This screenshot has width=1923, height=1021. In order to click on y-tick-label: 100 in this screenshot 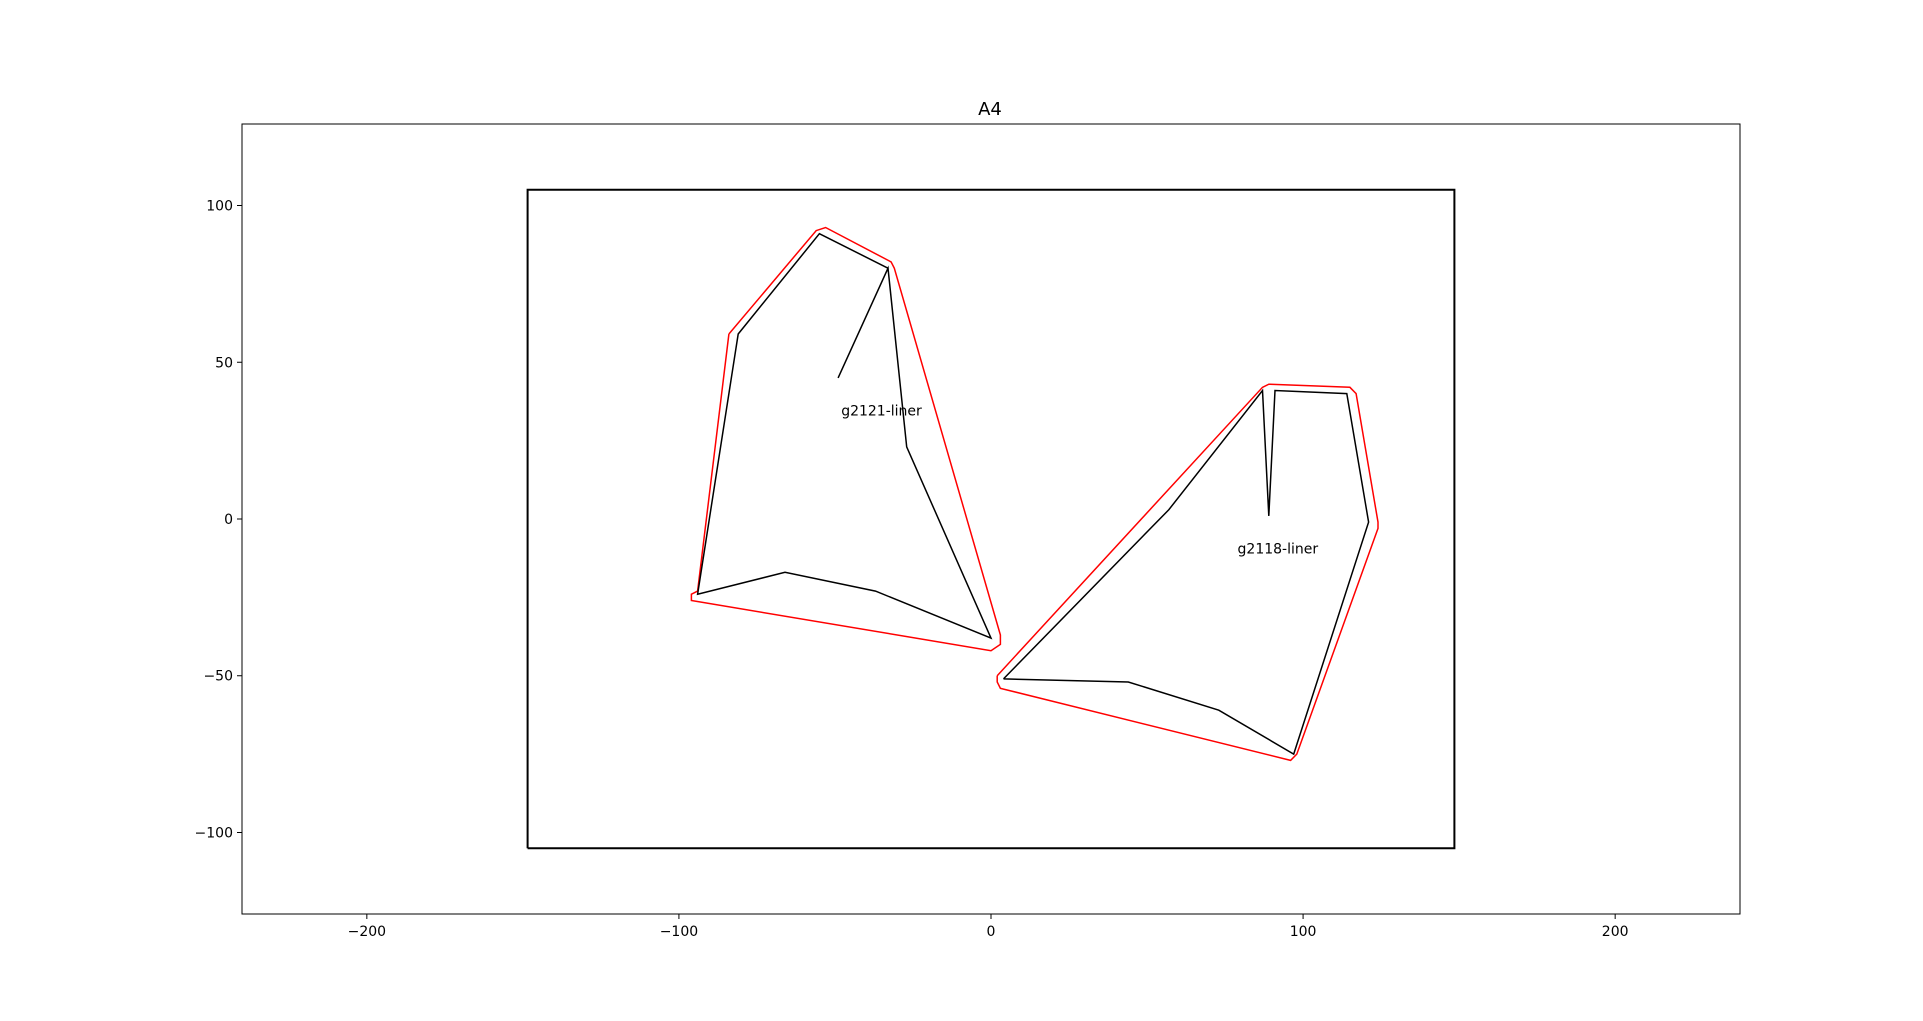, I will do `click(219, 207)`.